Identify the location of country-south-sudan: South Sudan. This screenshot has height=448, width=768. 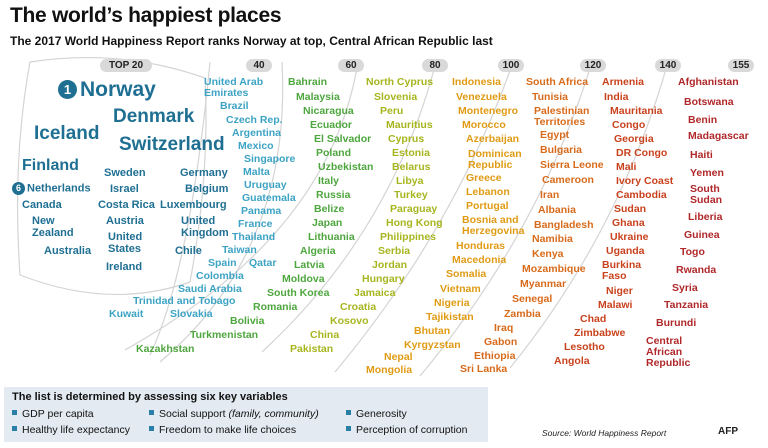
(706, 194).